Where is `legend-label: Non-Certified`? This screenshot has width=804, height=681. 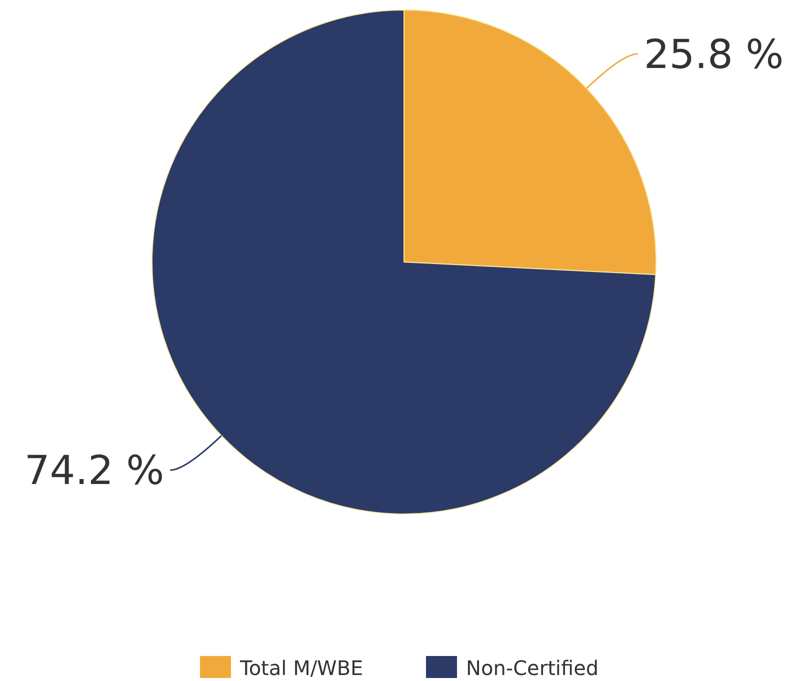
legend-label: Non-Certified is located at coordinates (532, 668).